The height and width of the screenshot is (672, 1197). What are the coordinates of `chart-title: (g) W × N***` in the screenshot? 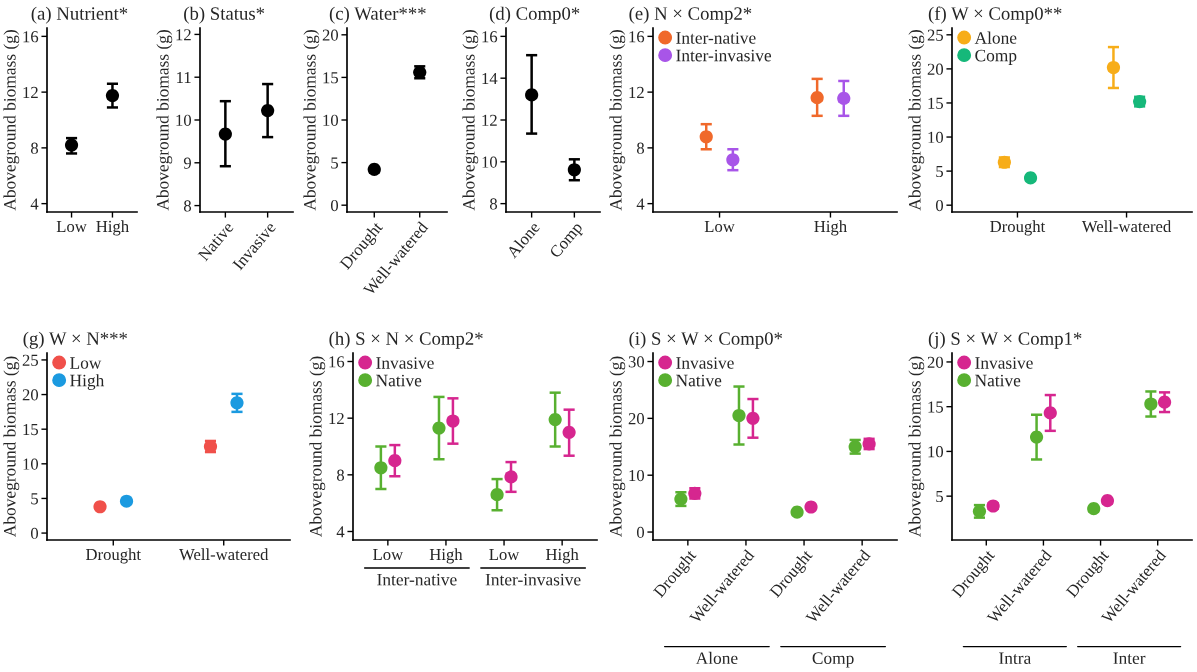 It's located at (75, 340).